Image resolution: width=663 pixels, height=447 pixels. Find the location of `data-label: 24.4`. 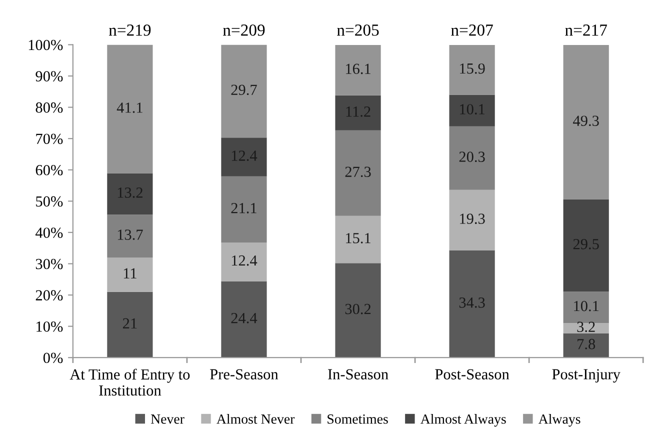

data-label: 24.4 is located at coordinates (244, 318).